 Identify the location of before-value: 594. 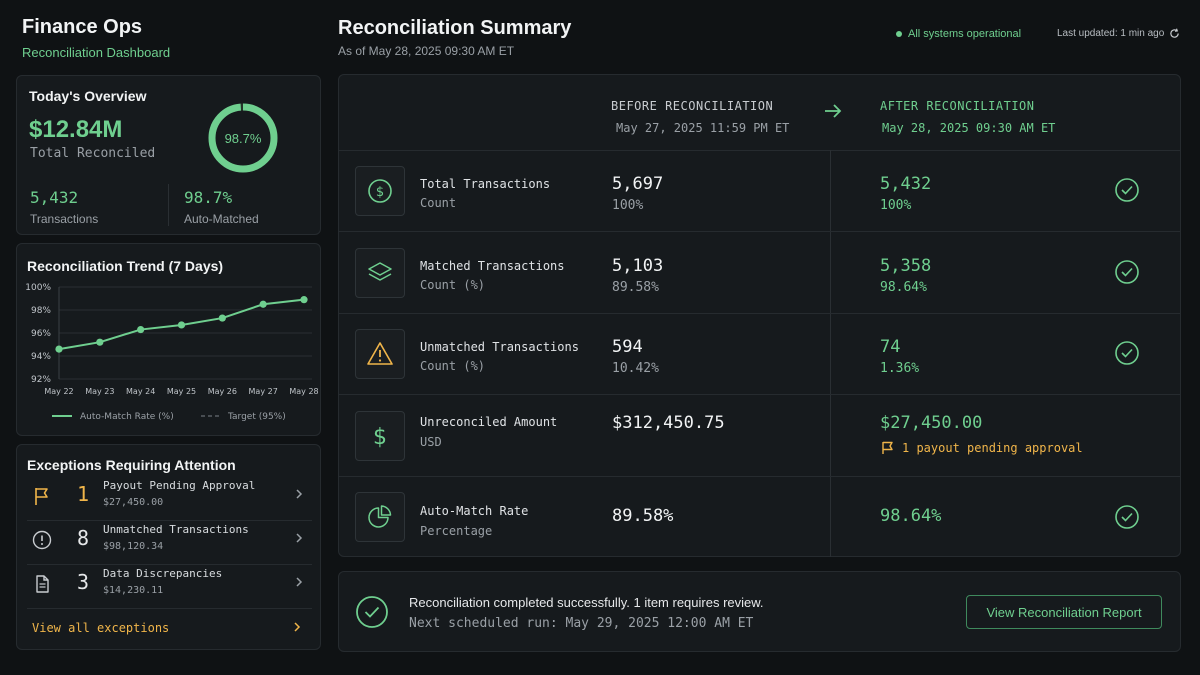
(627, 347).